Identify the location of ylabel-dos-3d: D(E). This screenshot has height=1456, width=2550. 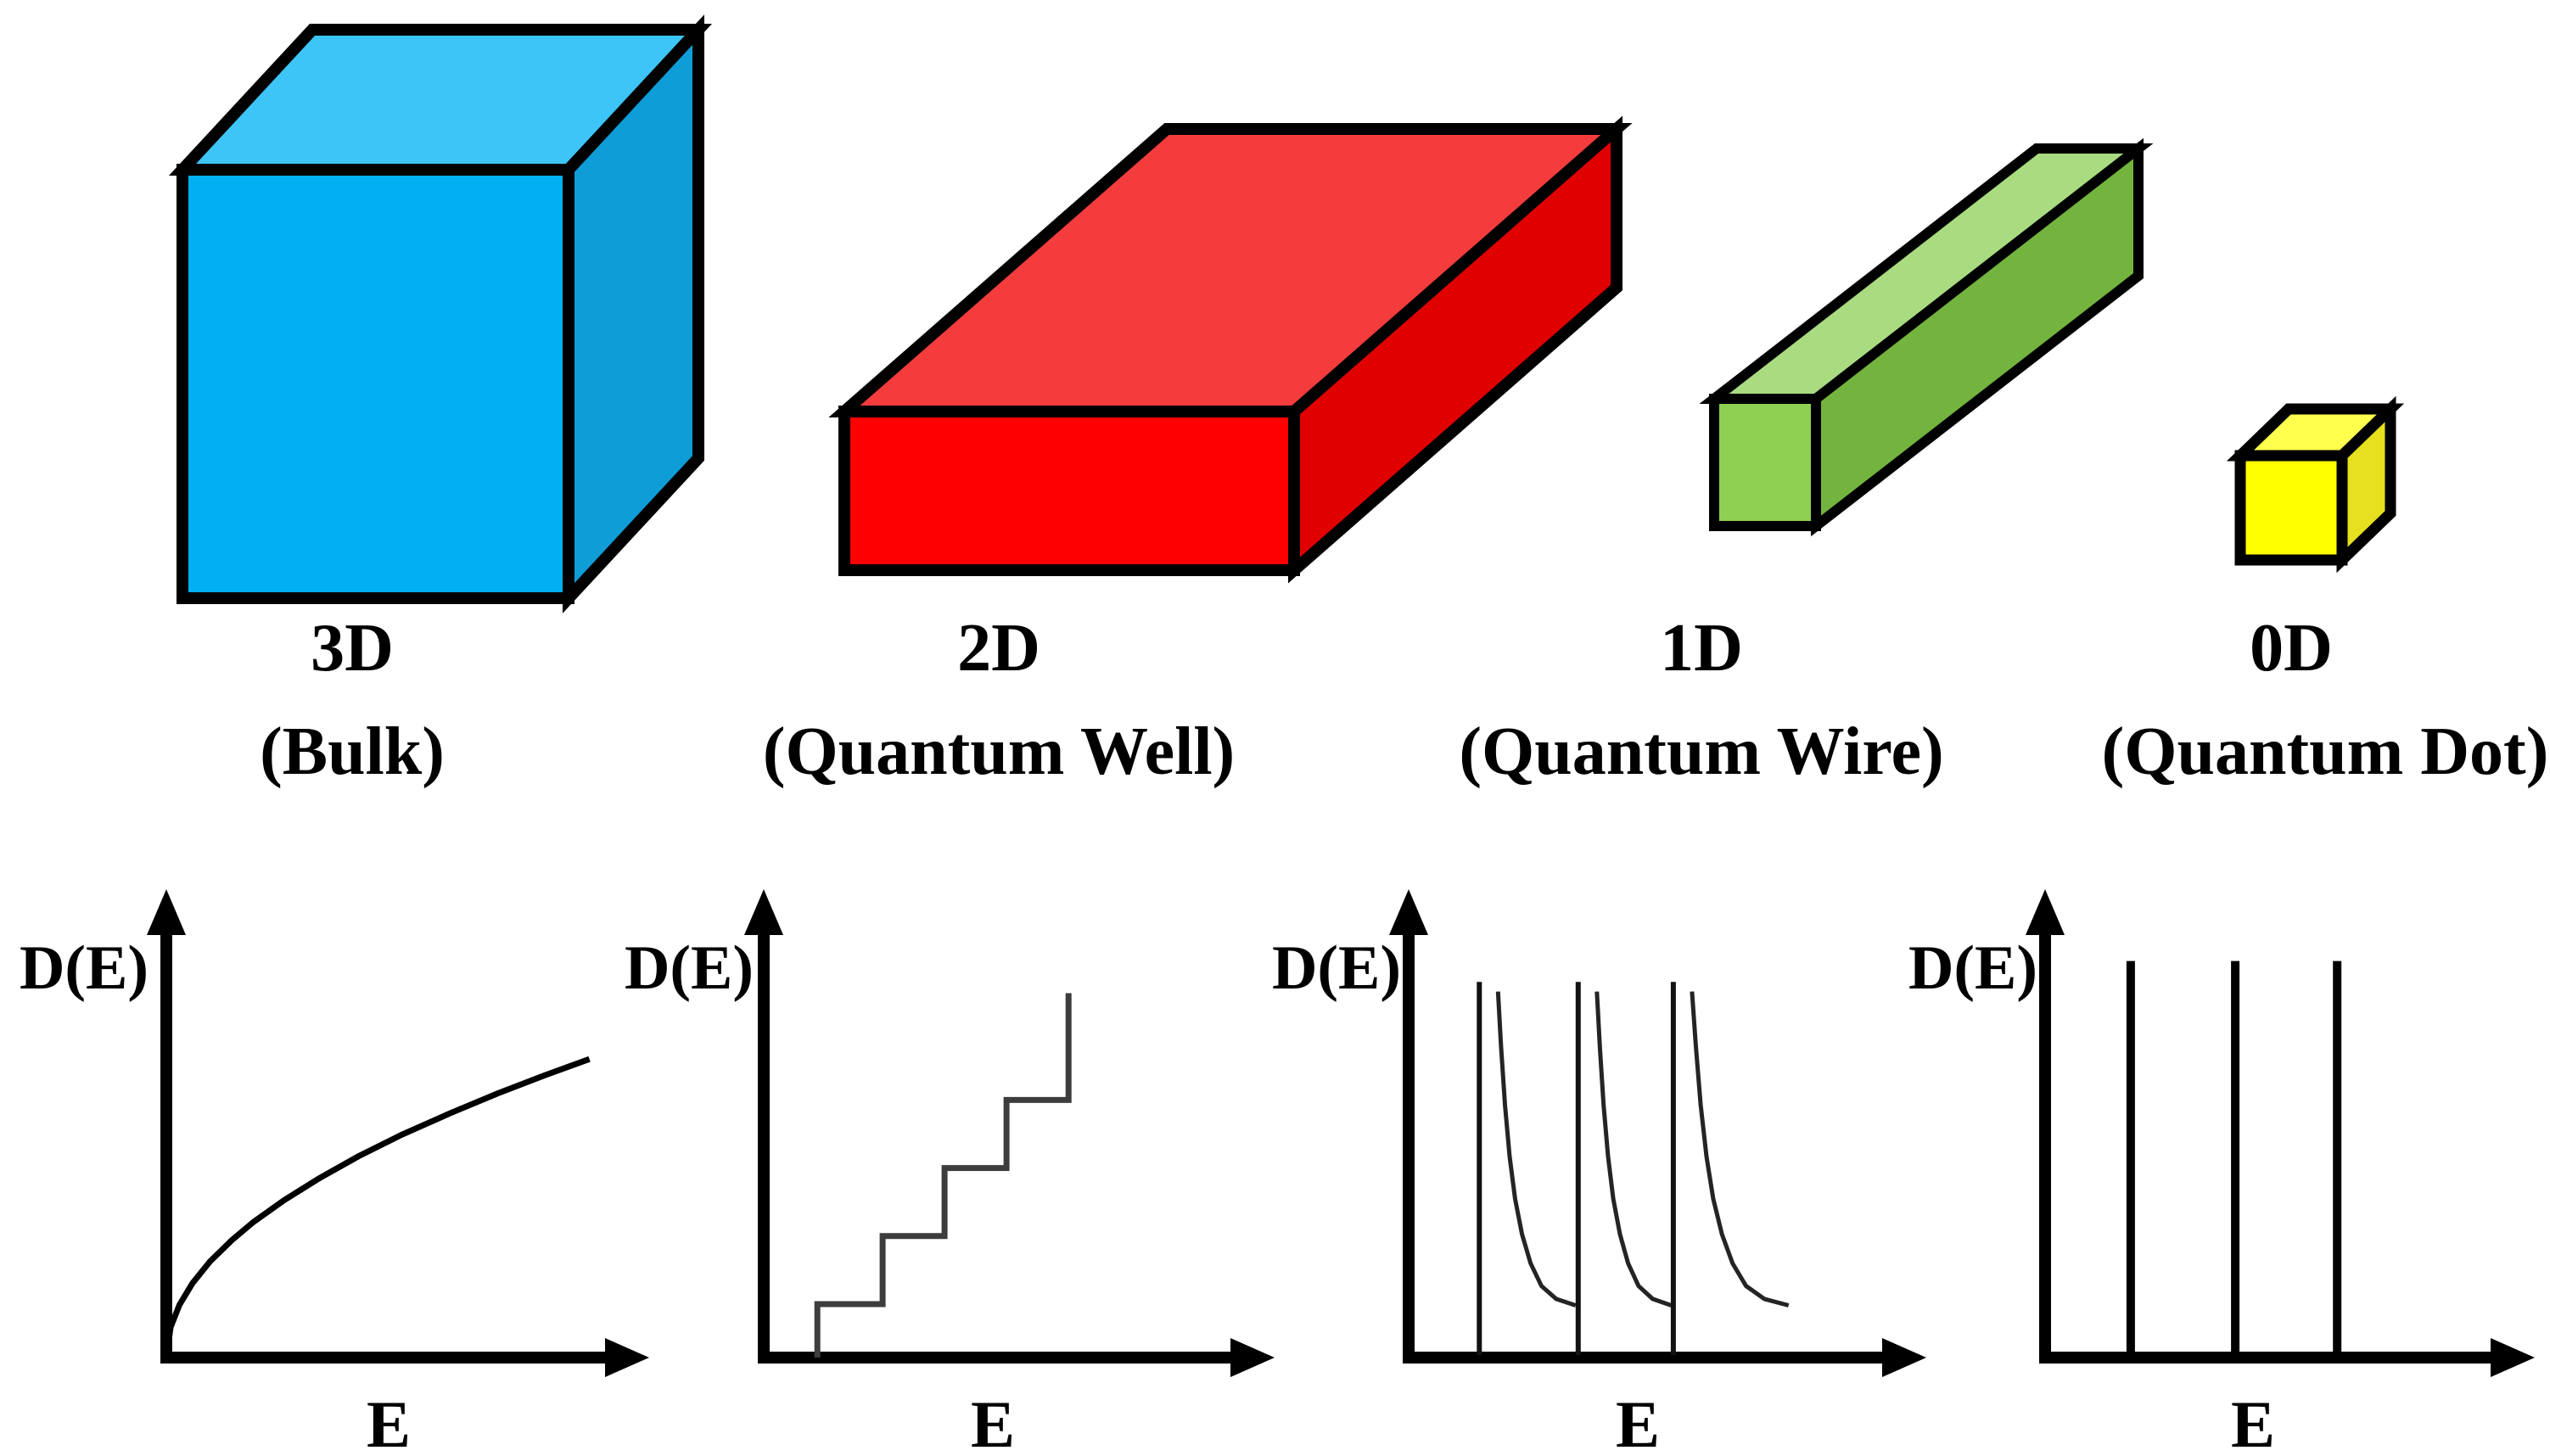
(84, 968).